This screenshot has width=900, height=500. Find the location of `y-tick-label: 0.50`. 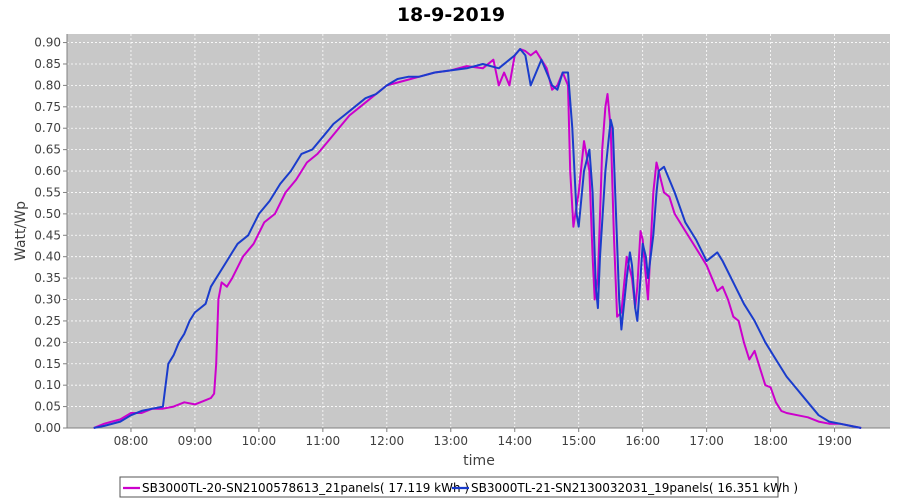

y-tick-label: 0.50 is located at coordinates (47, 214).